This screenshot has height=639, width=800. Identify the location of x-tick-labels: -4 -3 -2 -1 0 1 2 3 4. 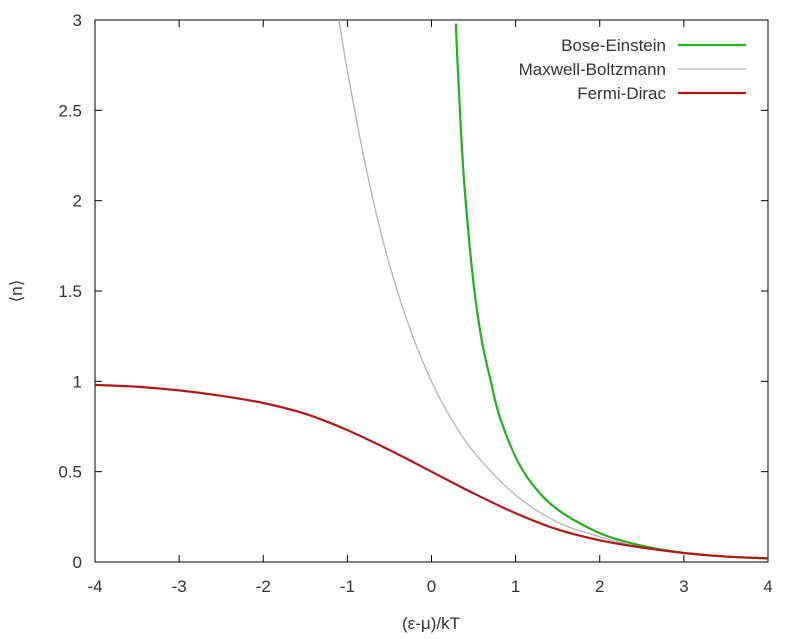
(429, 586).